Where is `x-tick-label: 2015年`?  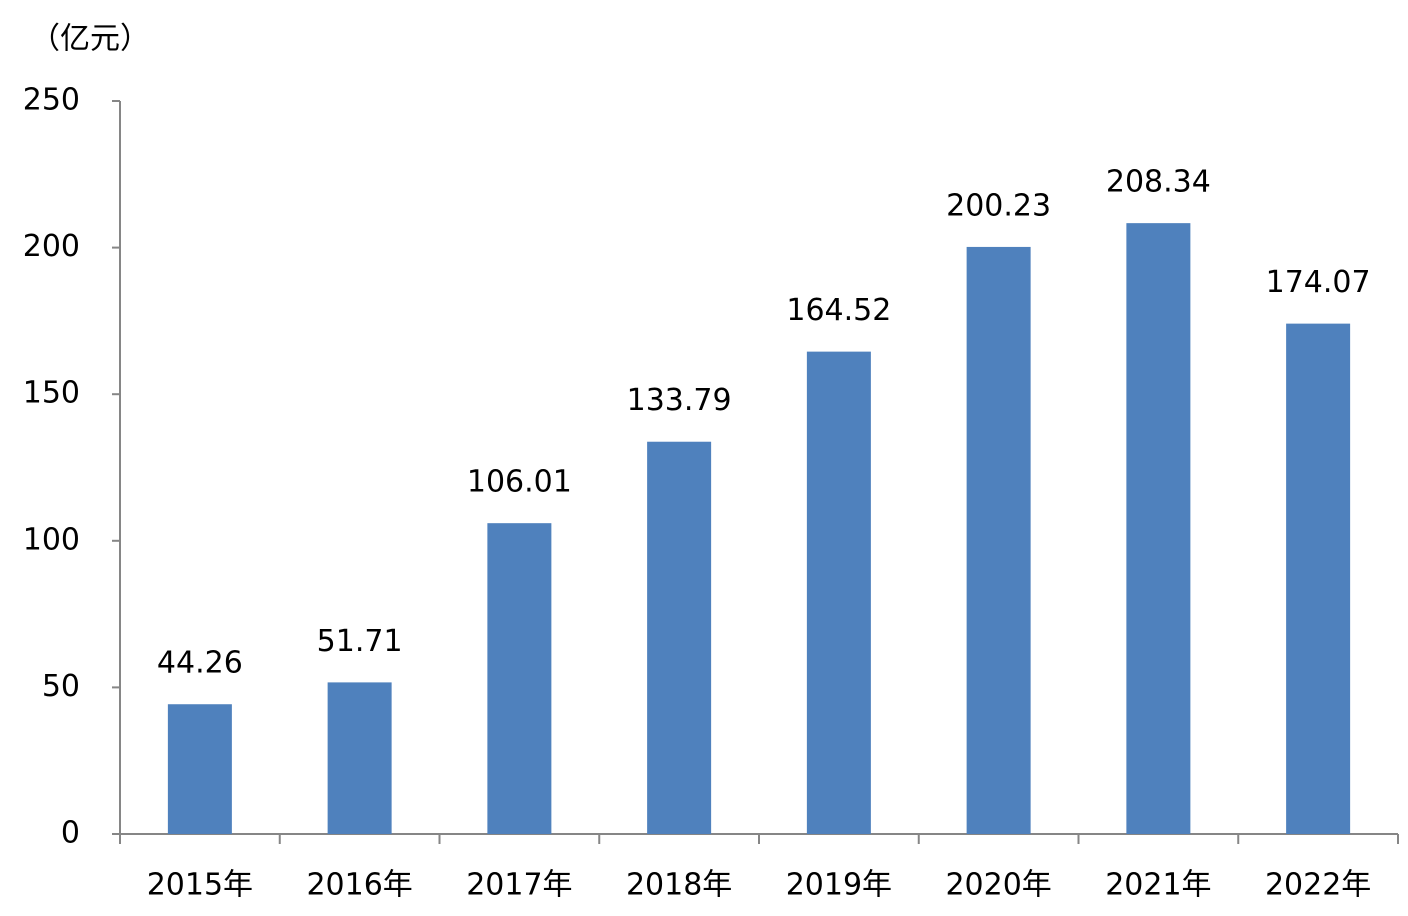 x-tick-label: 2015年 is located at coordinates (200, 885).